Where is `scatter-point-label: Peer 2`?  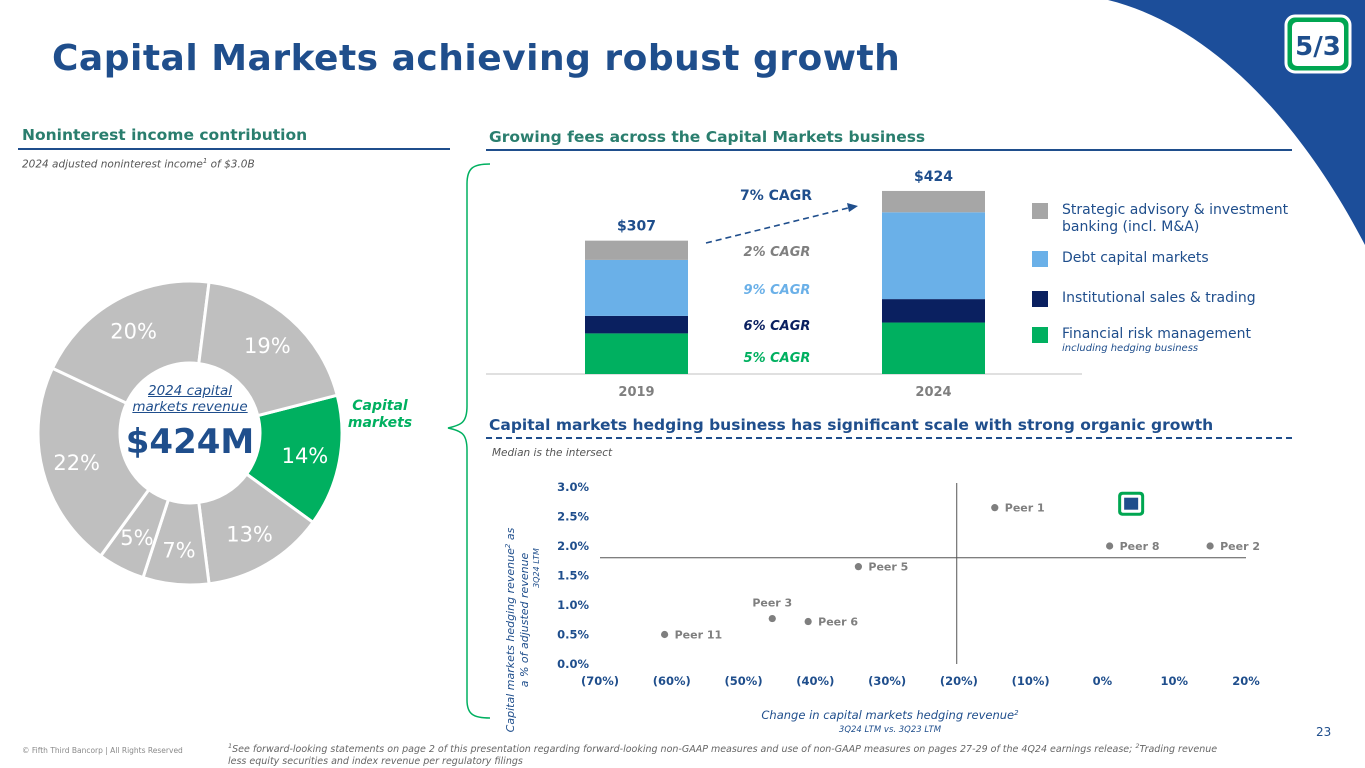
scatter-point-label: Peer 2 is located at coordinates (1240, 546).